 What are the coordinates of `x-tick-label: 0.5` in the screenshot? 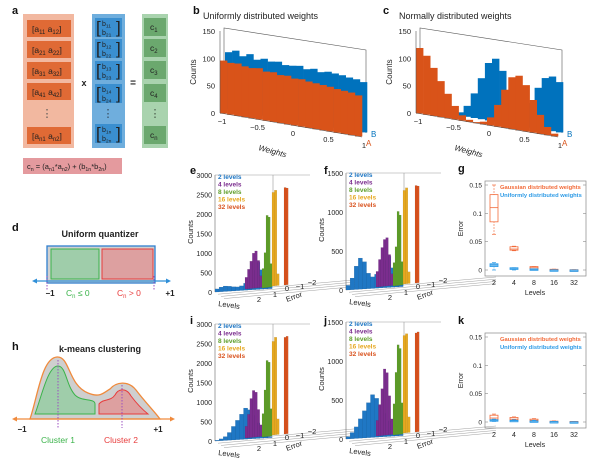 It's located at (328, 139).